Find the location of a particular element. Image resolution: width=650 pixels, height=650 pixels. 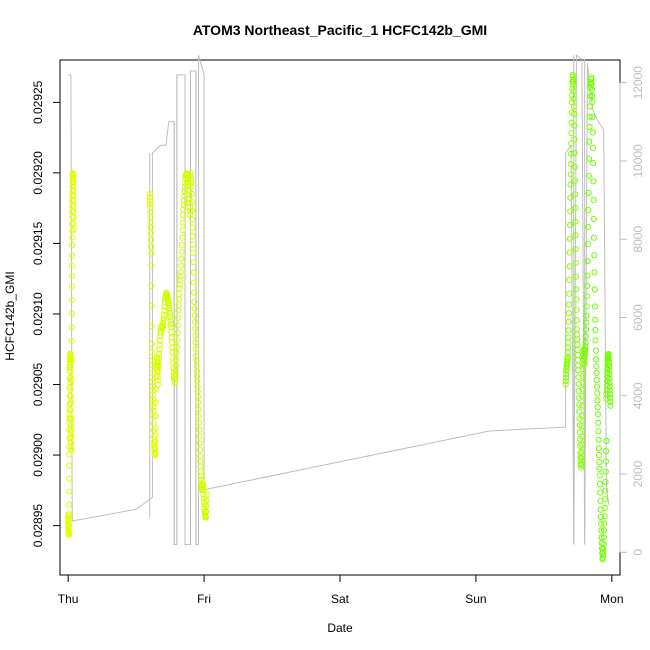

x-tick-label: Thu is located at coordinates (68, 599).